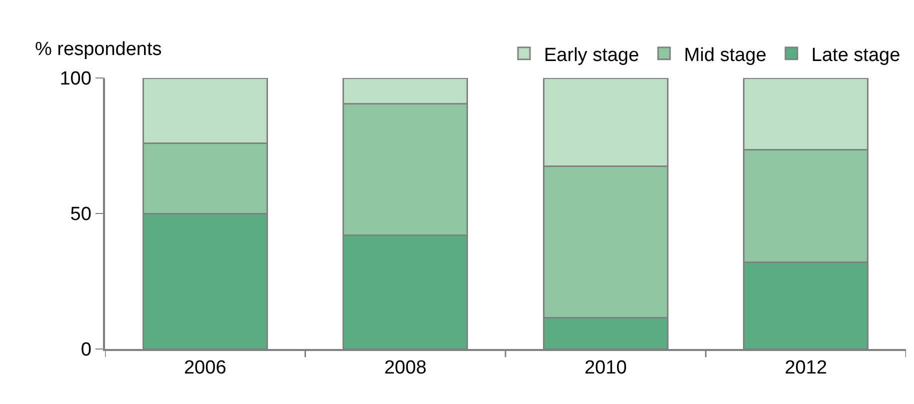  What do you see at coordinates (855, 55) in the screenshot?
I see `legend-label: Late stage` at bounding box center [855, 55].